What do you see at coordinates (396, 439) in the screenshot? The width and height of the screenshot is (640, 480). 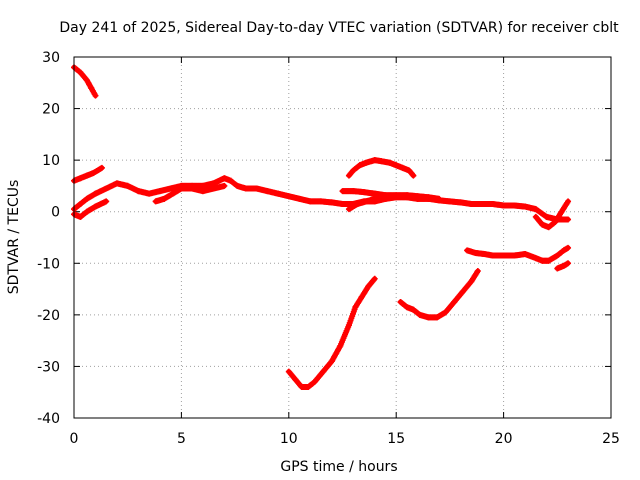 I see `x-tick-label: 15` at bounding box center [396, 439].